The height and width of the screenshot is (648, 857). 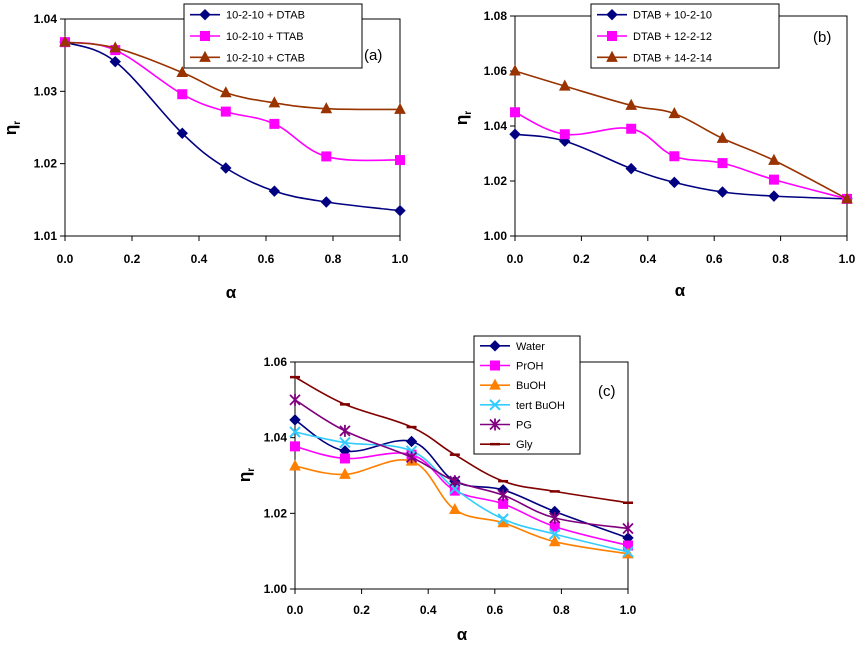 I want to click on legend-label: BuOH, so click(x=531, y=386).